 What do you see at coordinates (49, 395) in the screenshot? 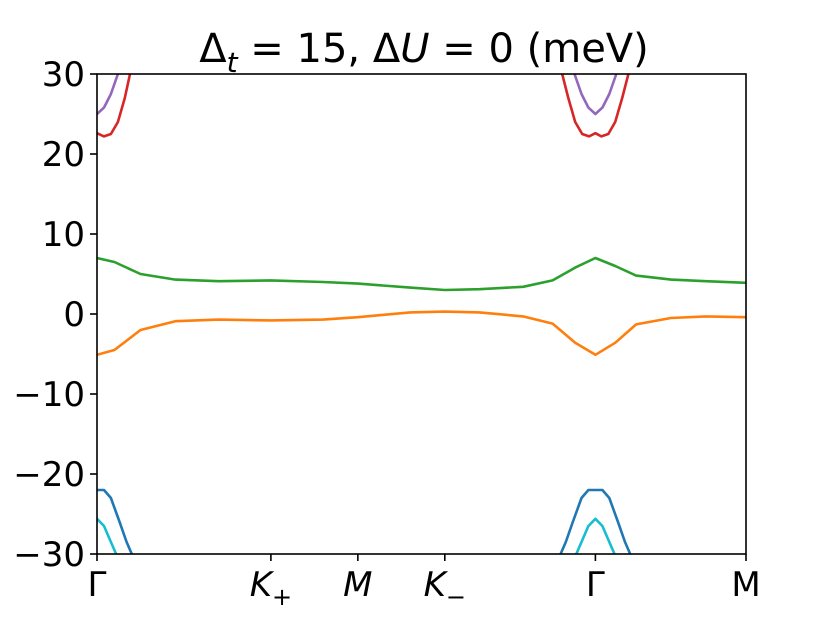
I see `y-tick-label: −10` at bounding box center [49, 395].